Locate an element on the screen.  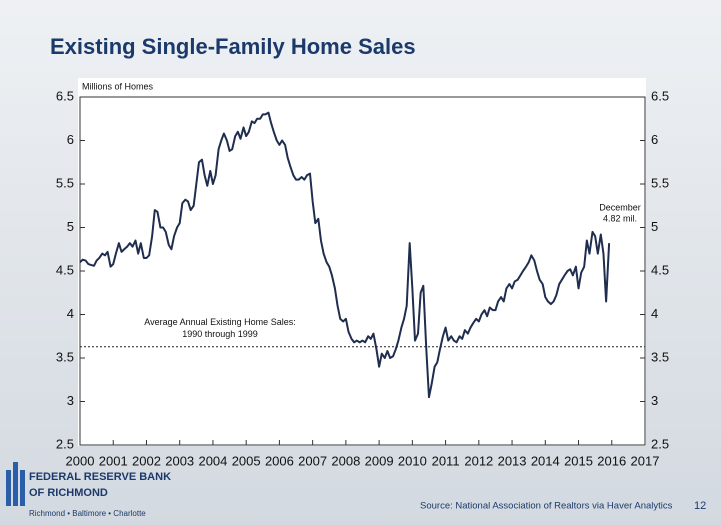
logo-text: FEDERAL RESERVE BANK is located at coordinates (100, 477).